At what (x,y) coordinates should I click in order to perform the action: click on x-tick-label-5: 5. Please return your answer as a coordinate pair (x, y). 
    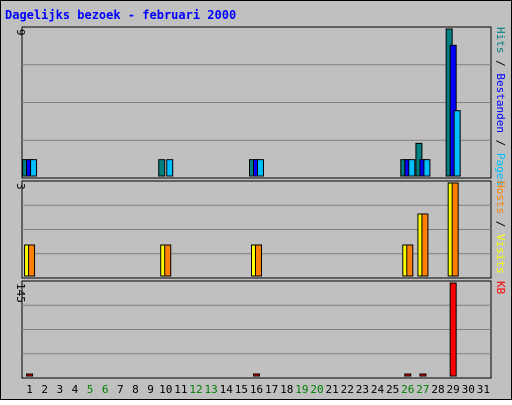
    Looking at the image, I should click on (90, 389).